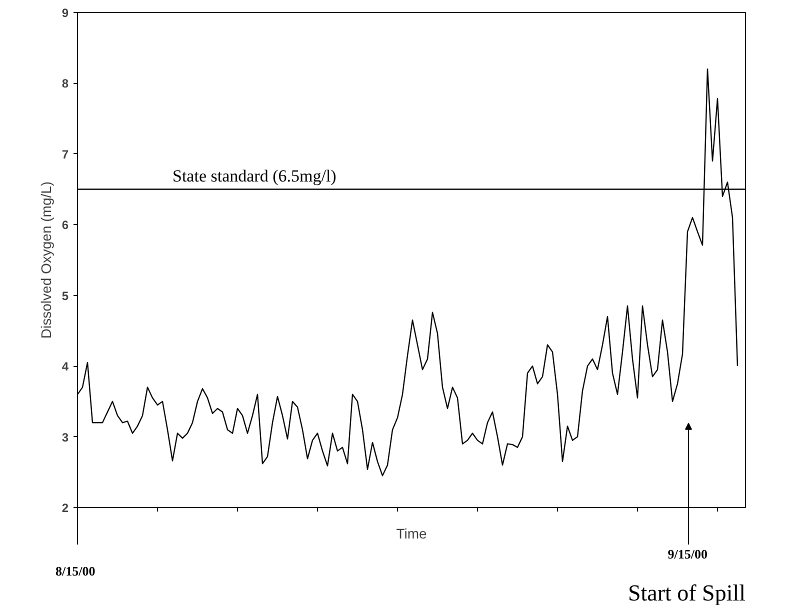 This screenshot has width=792, height=605. Describe the element at coordinates (65, 295) in the screenshot. I see `y-tick-label: 5` at that location.